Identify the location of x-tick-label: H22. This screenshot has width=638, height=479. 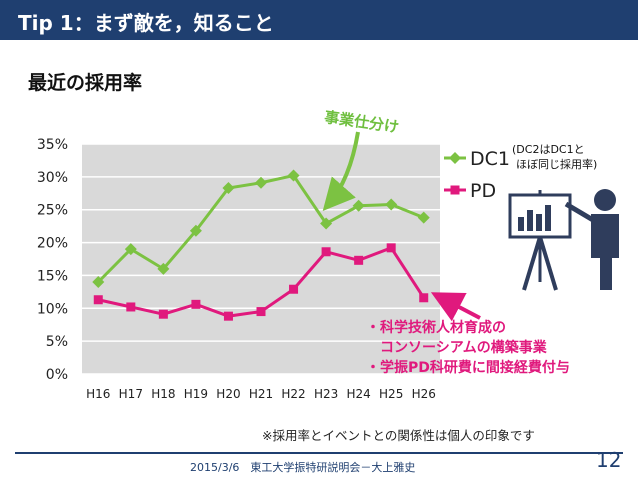
(293, 394).